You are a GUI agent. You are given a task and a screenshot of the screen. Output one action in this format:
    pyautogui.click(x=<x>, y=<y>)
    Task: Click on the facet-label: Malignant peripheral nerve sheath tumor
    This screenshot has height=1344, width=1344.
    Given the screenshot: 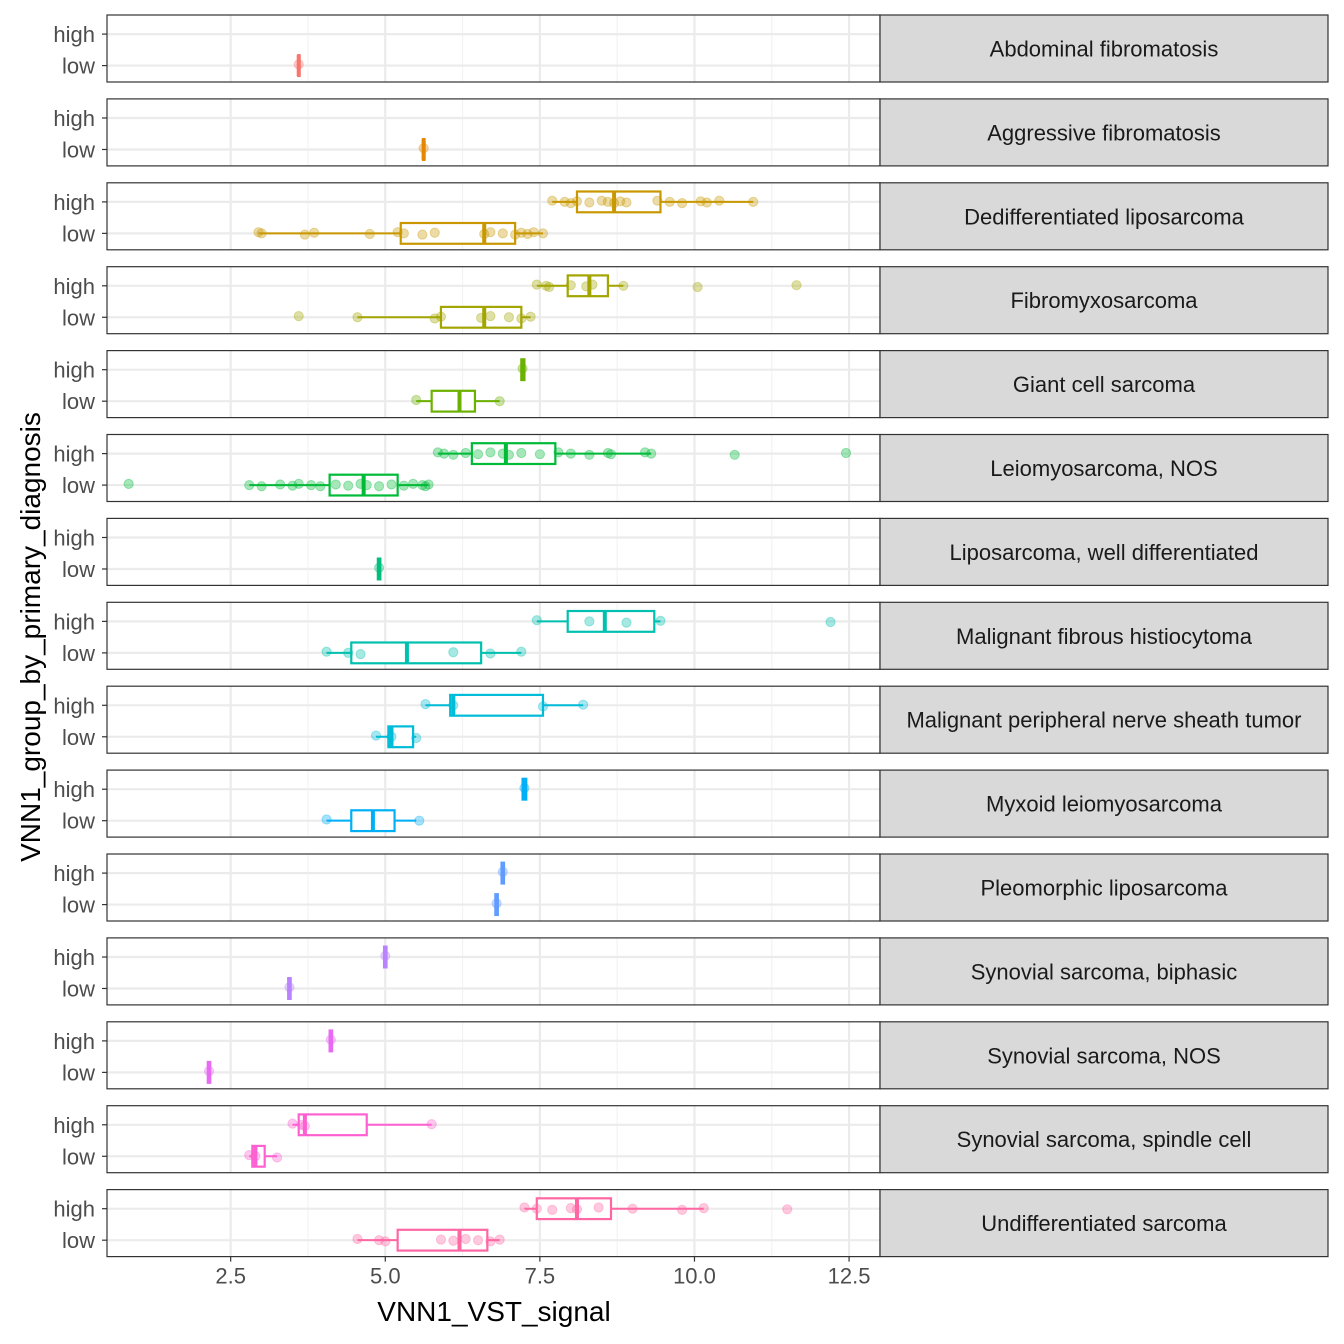 What is the action you would take?
    pyautogui.click(x=1103, y=720)
    